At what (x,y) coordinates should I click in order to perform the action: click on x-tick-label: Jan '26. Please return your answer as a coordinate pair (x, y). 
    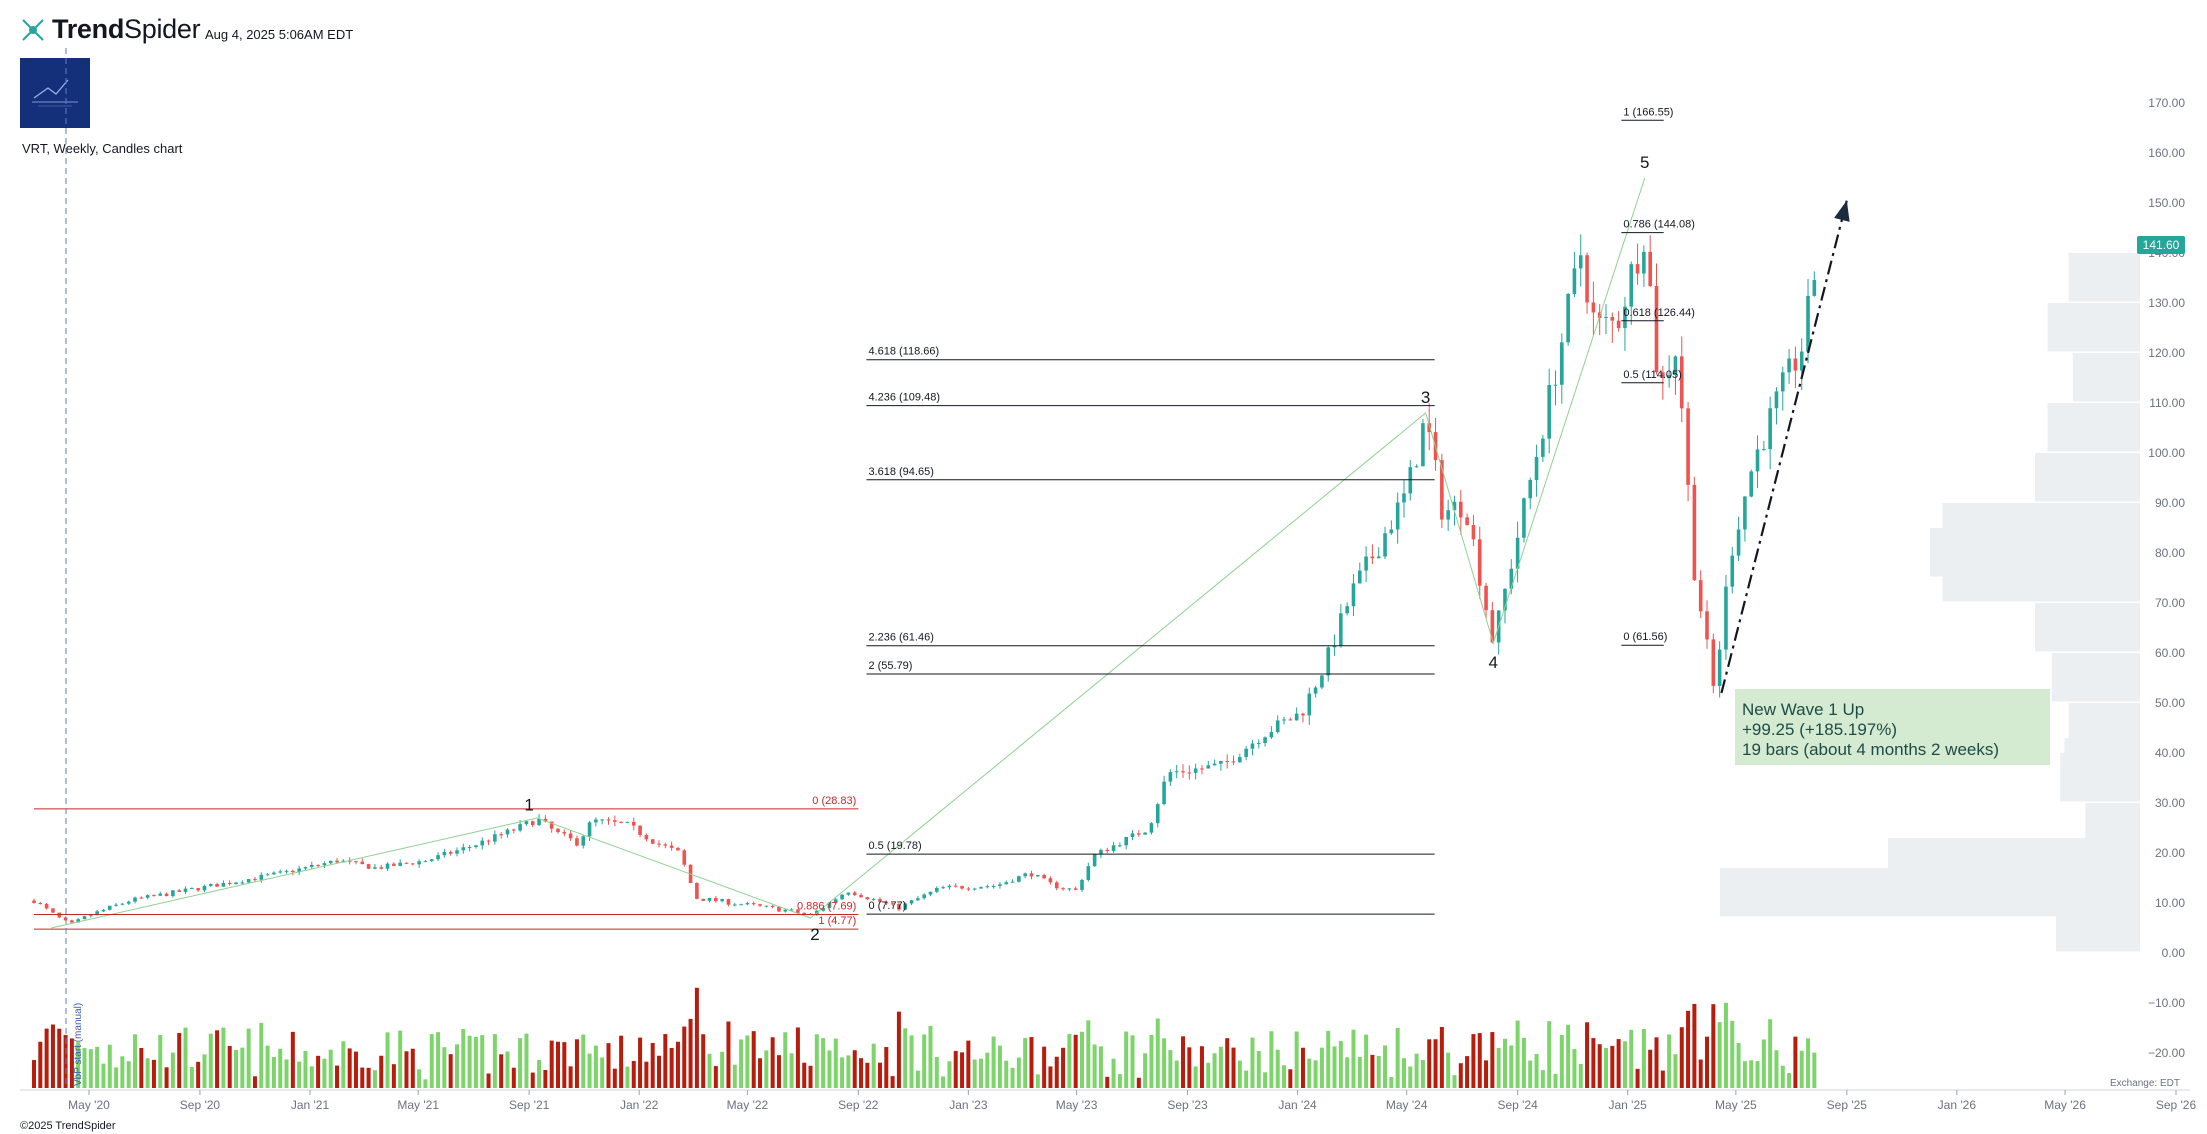
    Looking at the image, I should click on (1957, 1105).